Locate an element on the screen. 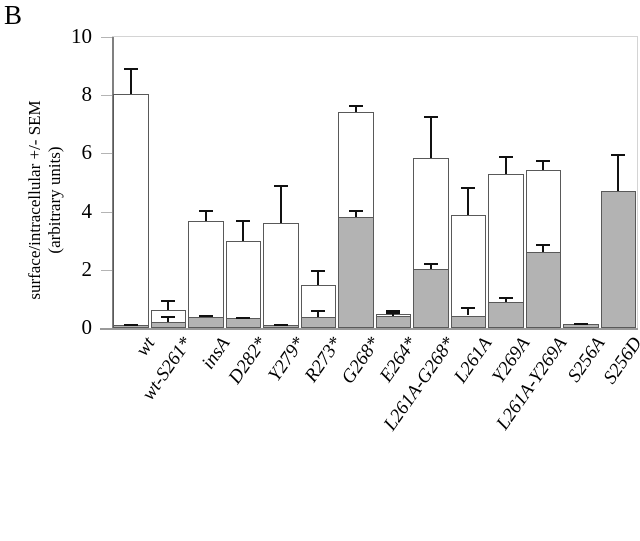 The image size is (640, 541). x-axis-label: wt is located at coordinates (145, 347).